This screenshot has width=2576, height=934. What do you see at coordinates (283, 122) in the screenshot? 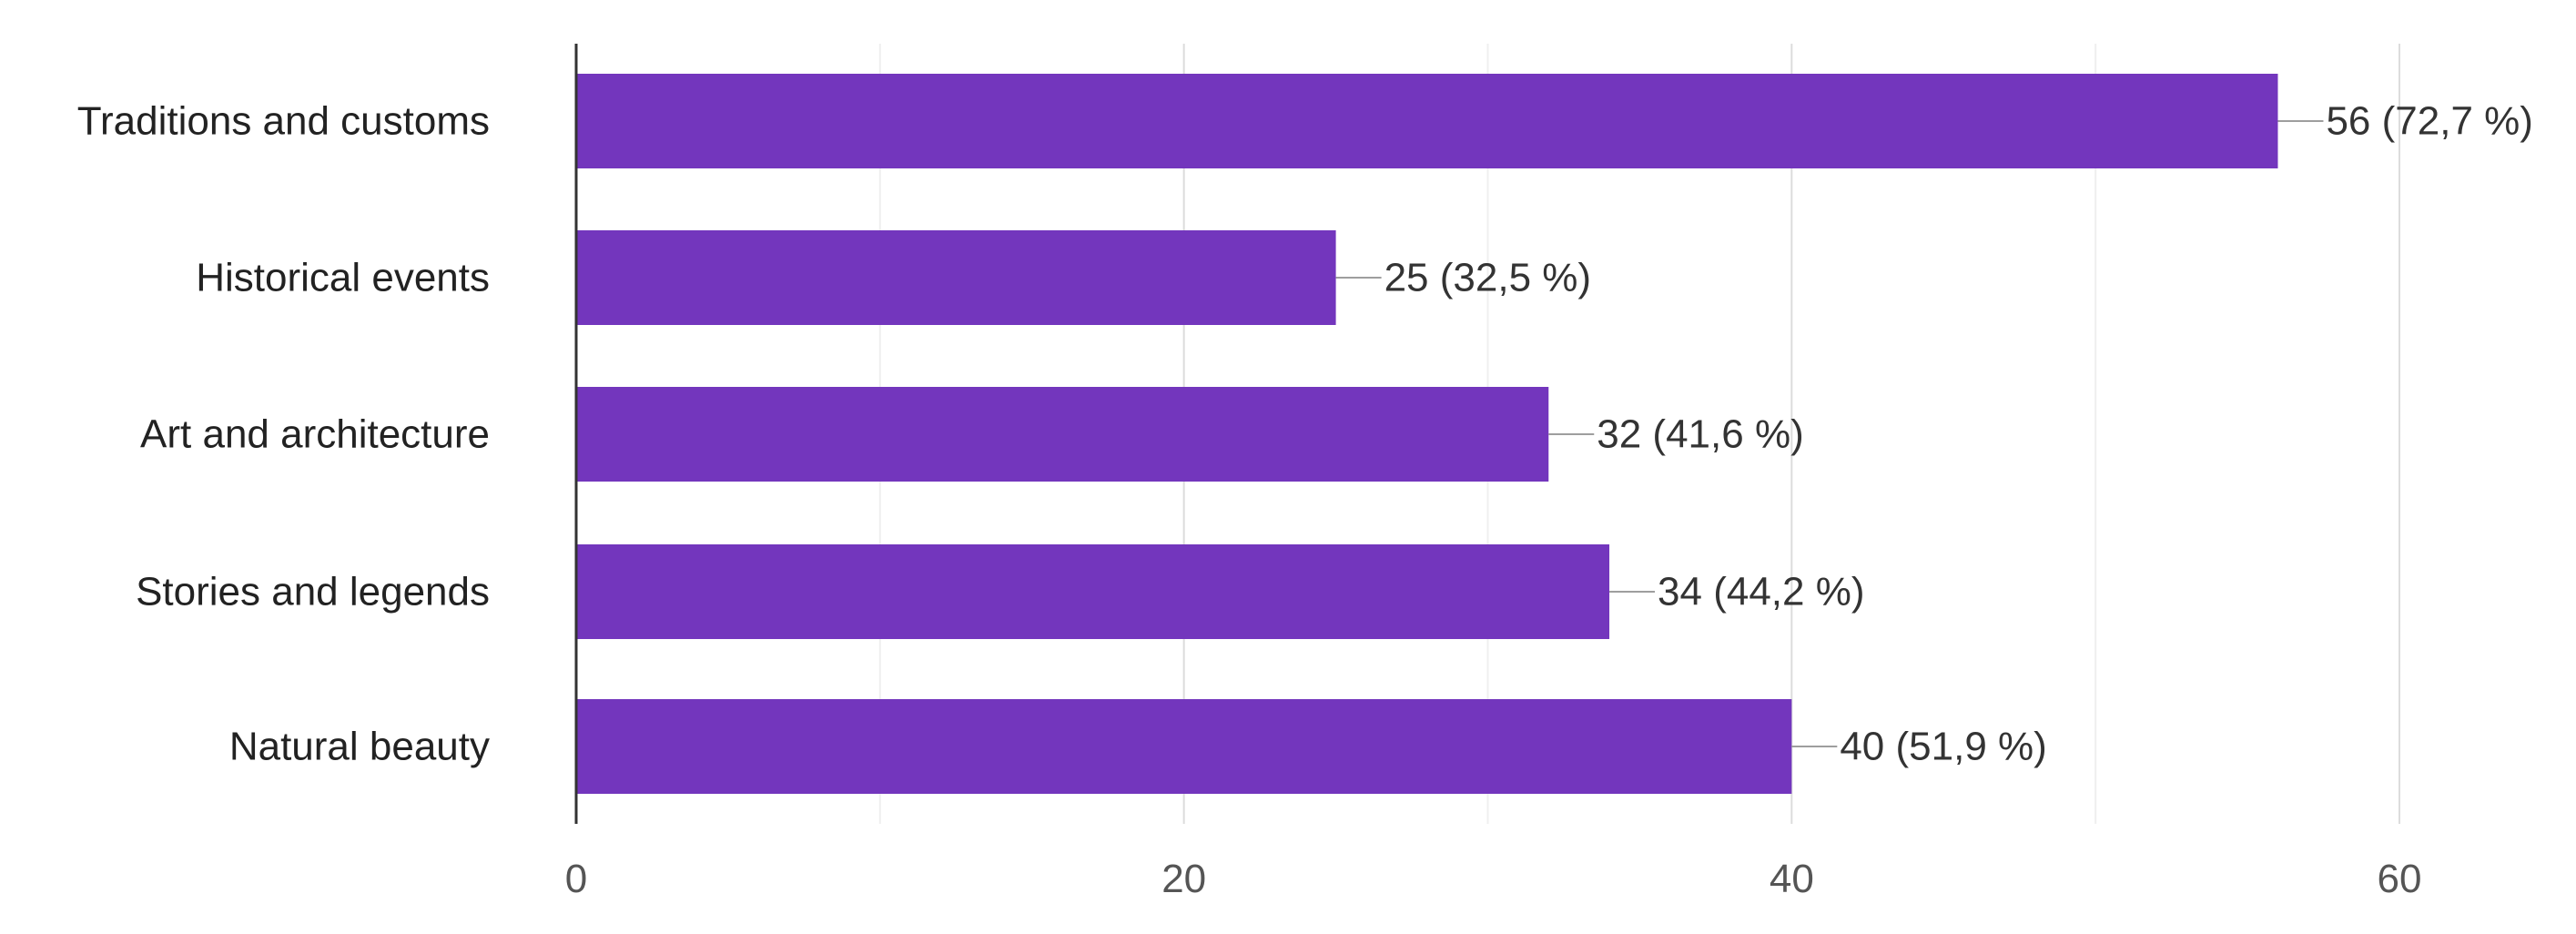
I see `category-label: Traditions and customs` at bounding box center [283, 122].